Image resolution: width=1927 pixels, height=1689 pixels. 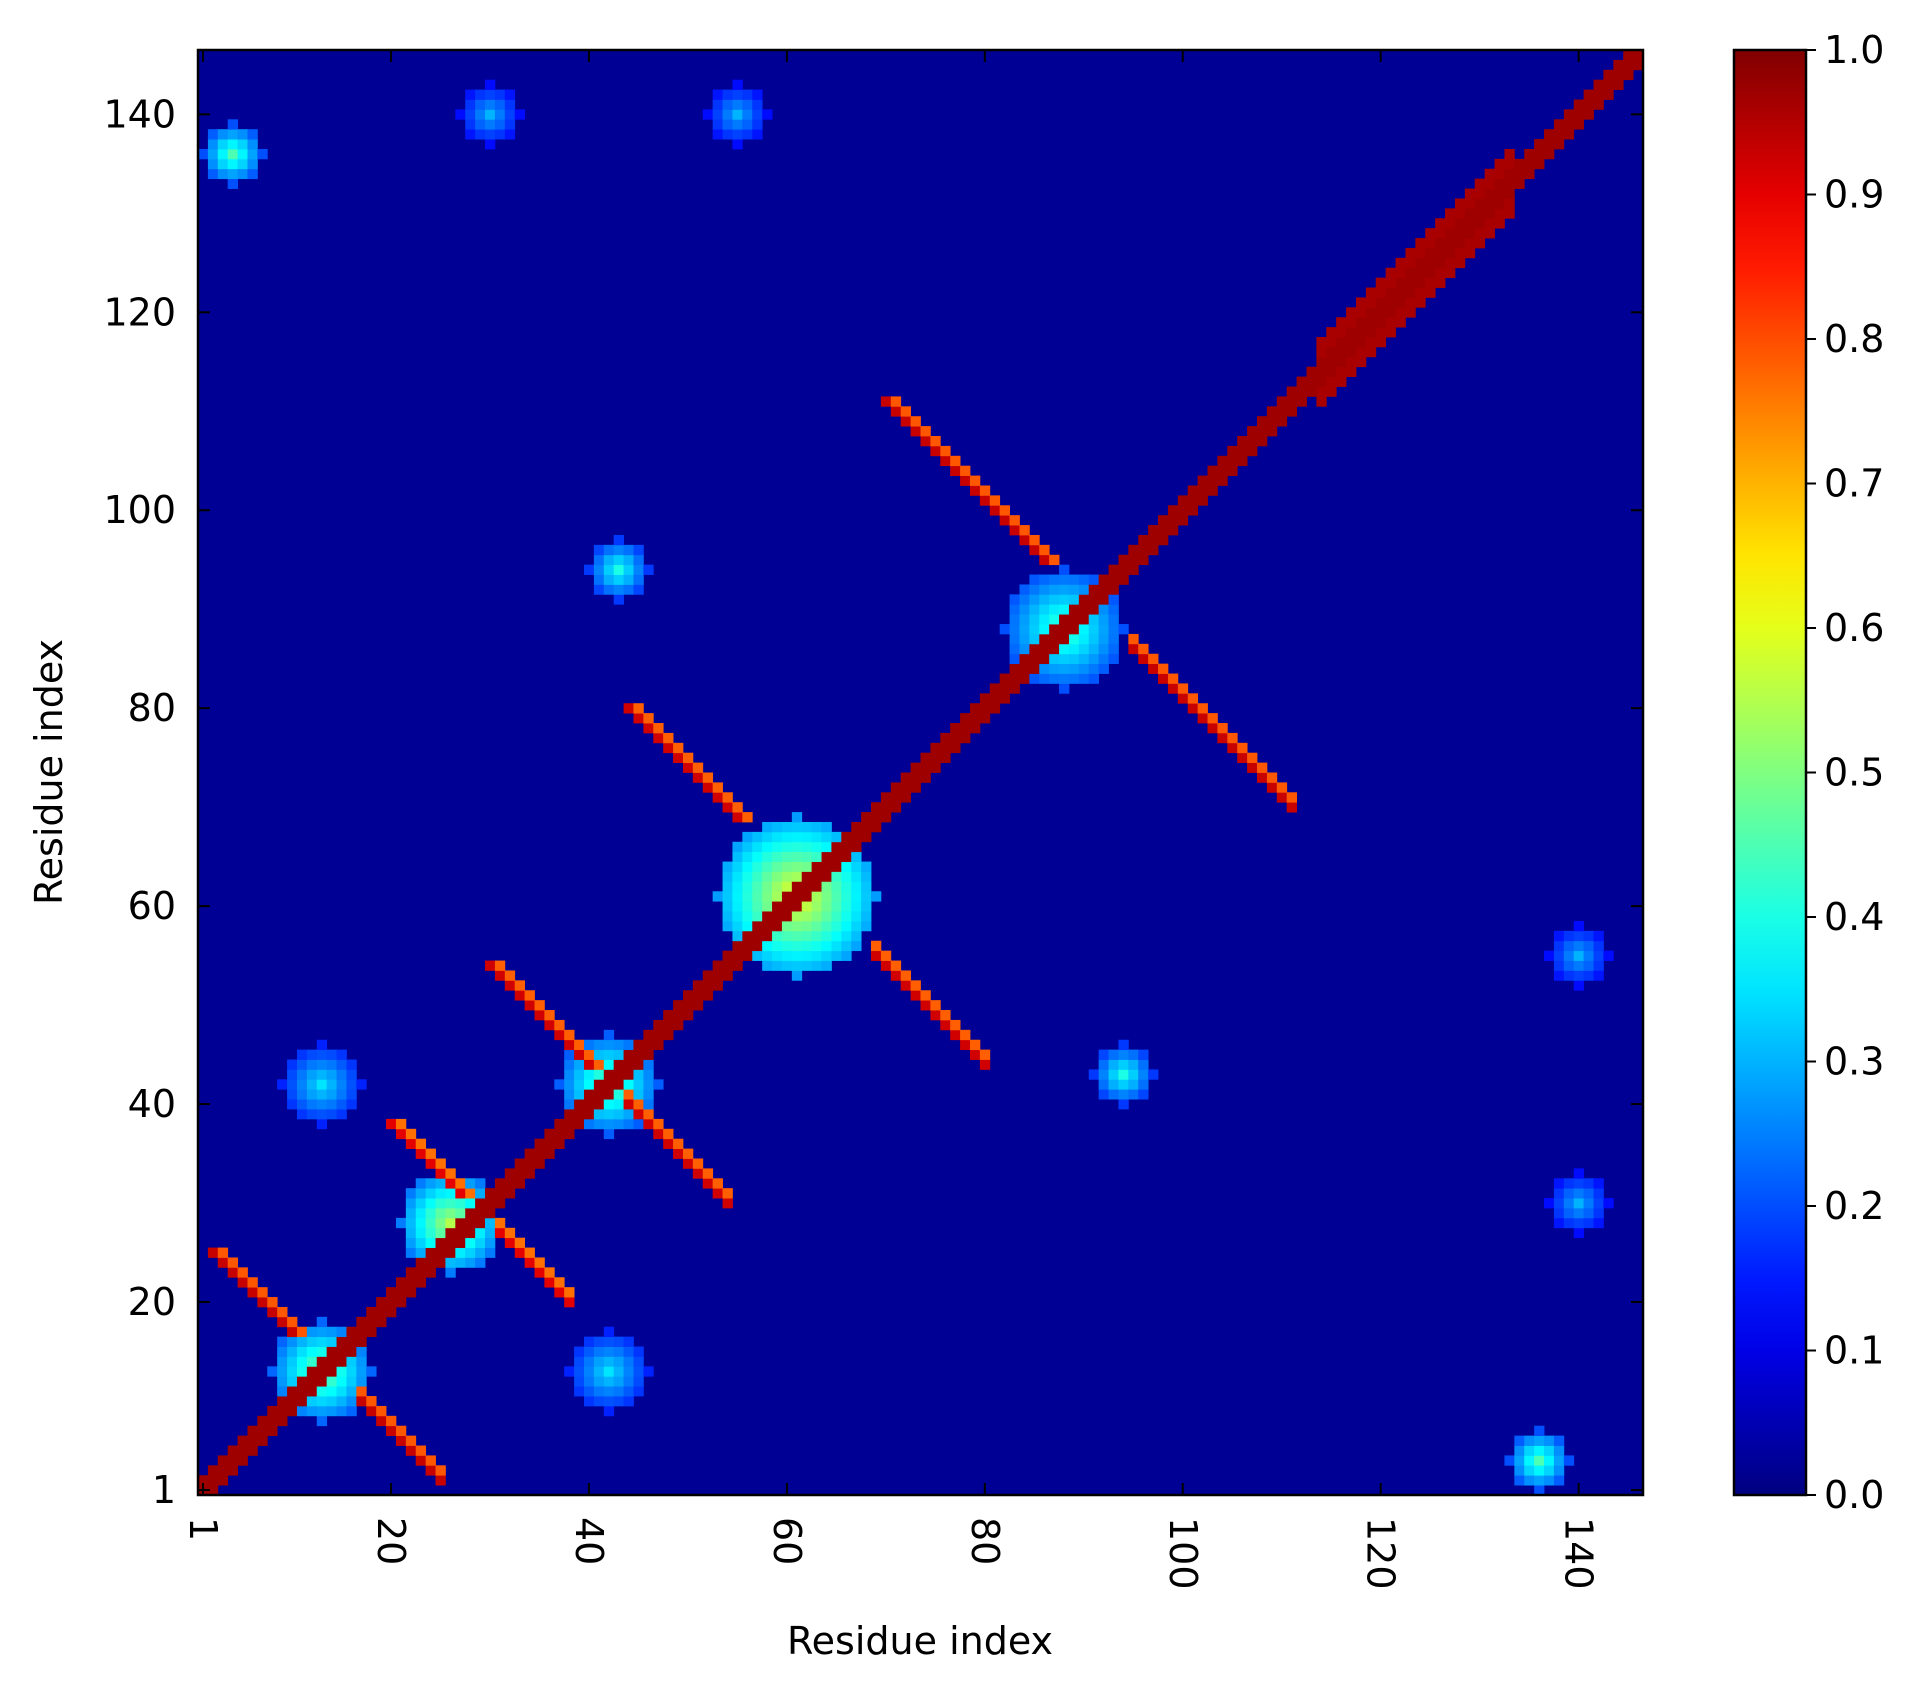 What do you see at coordinates (152, 906) in the screenshot?
I see `y-tick-label: 60` at bounding box center [152, 906].